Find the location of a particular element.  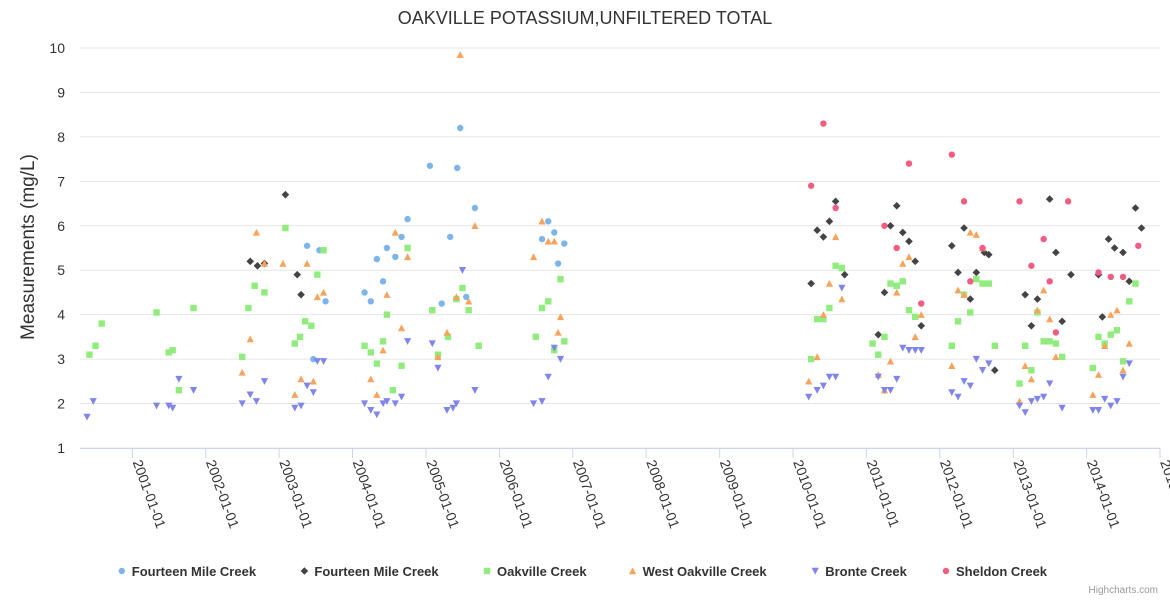

legend-label: Sheldon Creek is located at coordinates (1002, 571).